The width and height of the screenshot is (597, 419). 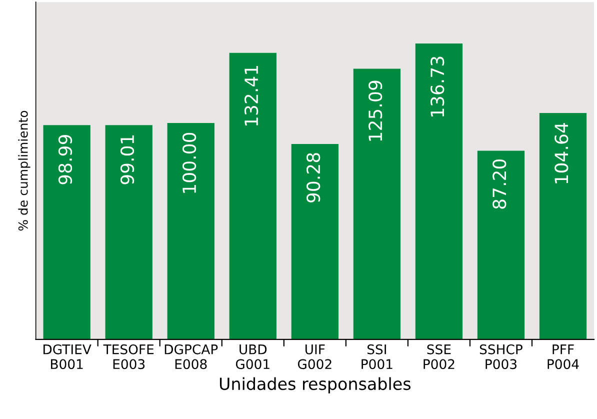 What do you see at coordinates (439, 357) in the screenshot?
I see `x-tick-label: SSE P002` at bounding box center [439, 357].